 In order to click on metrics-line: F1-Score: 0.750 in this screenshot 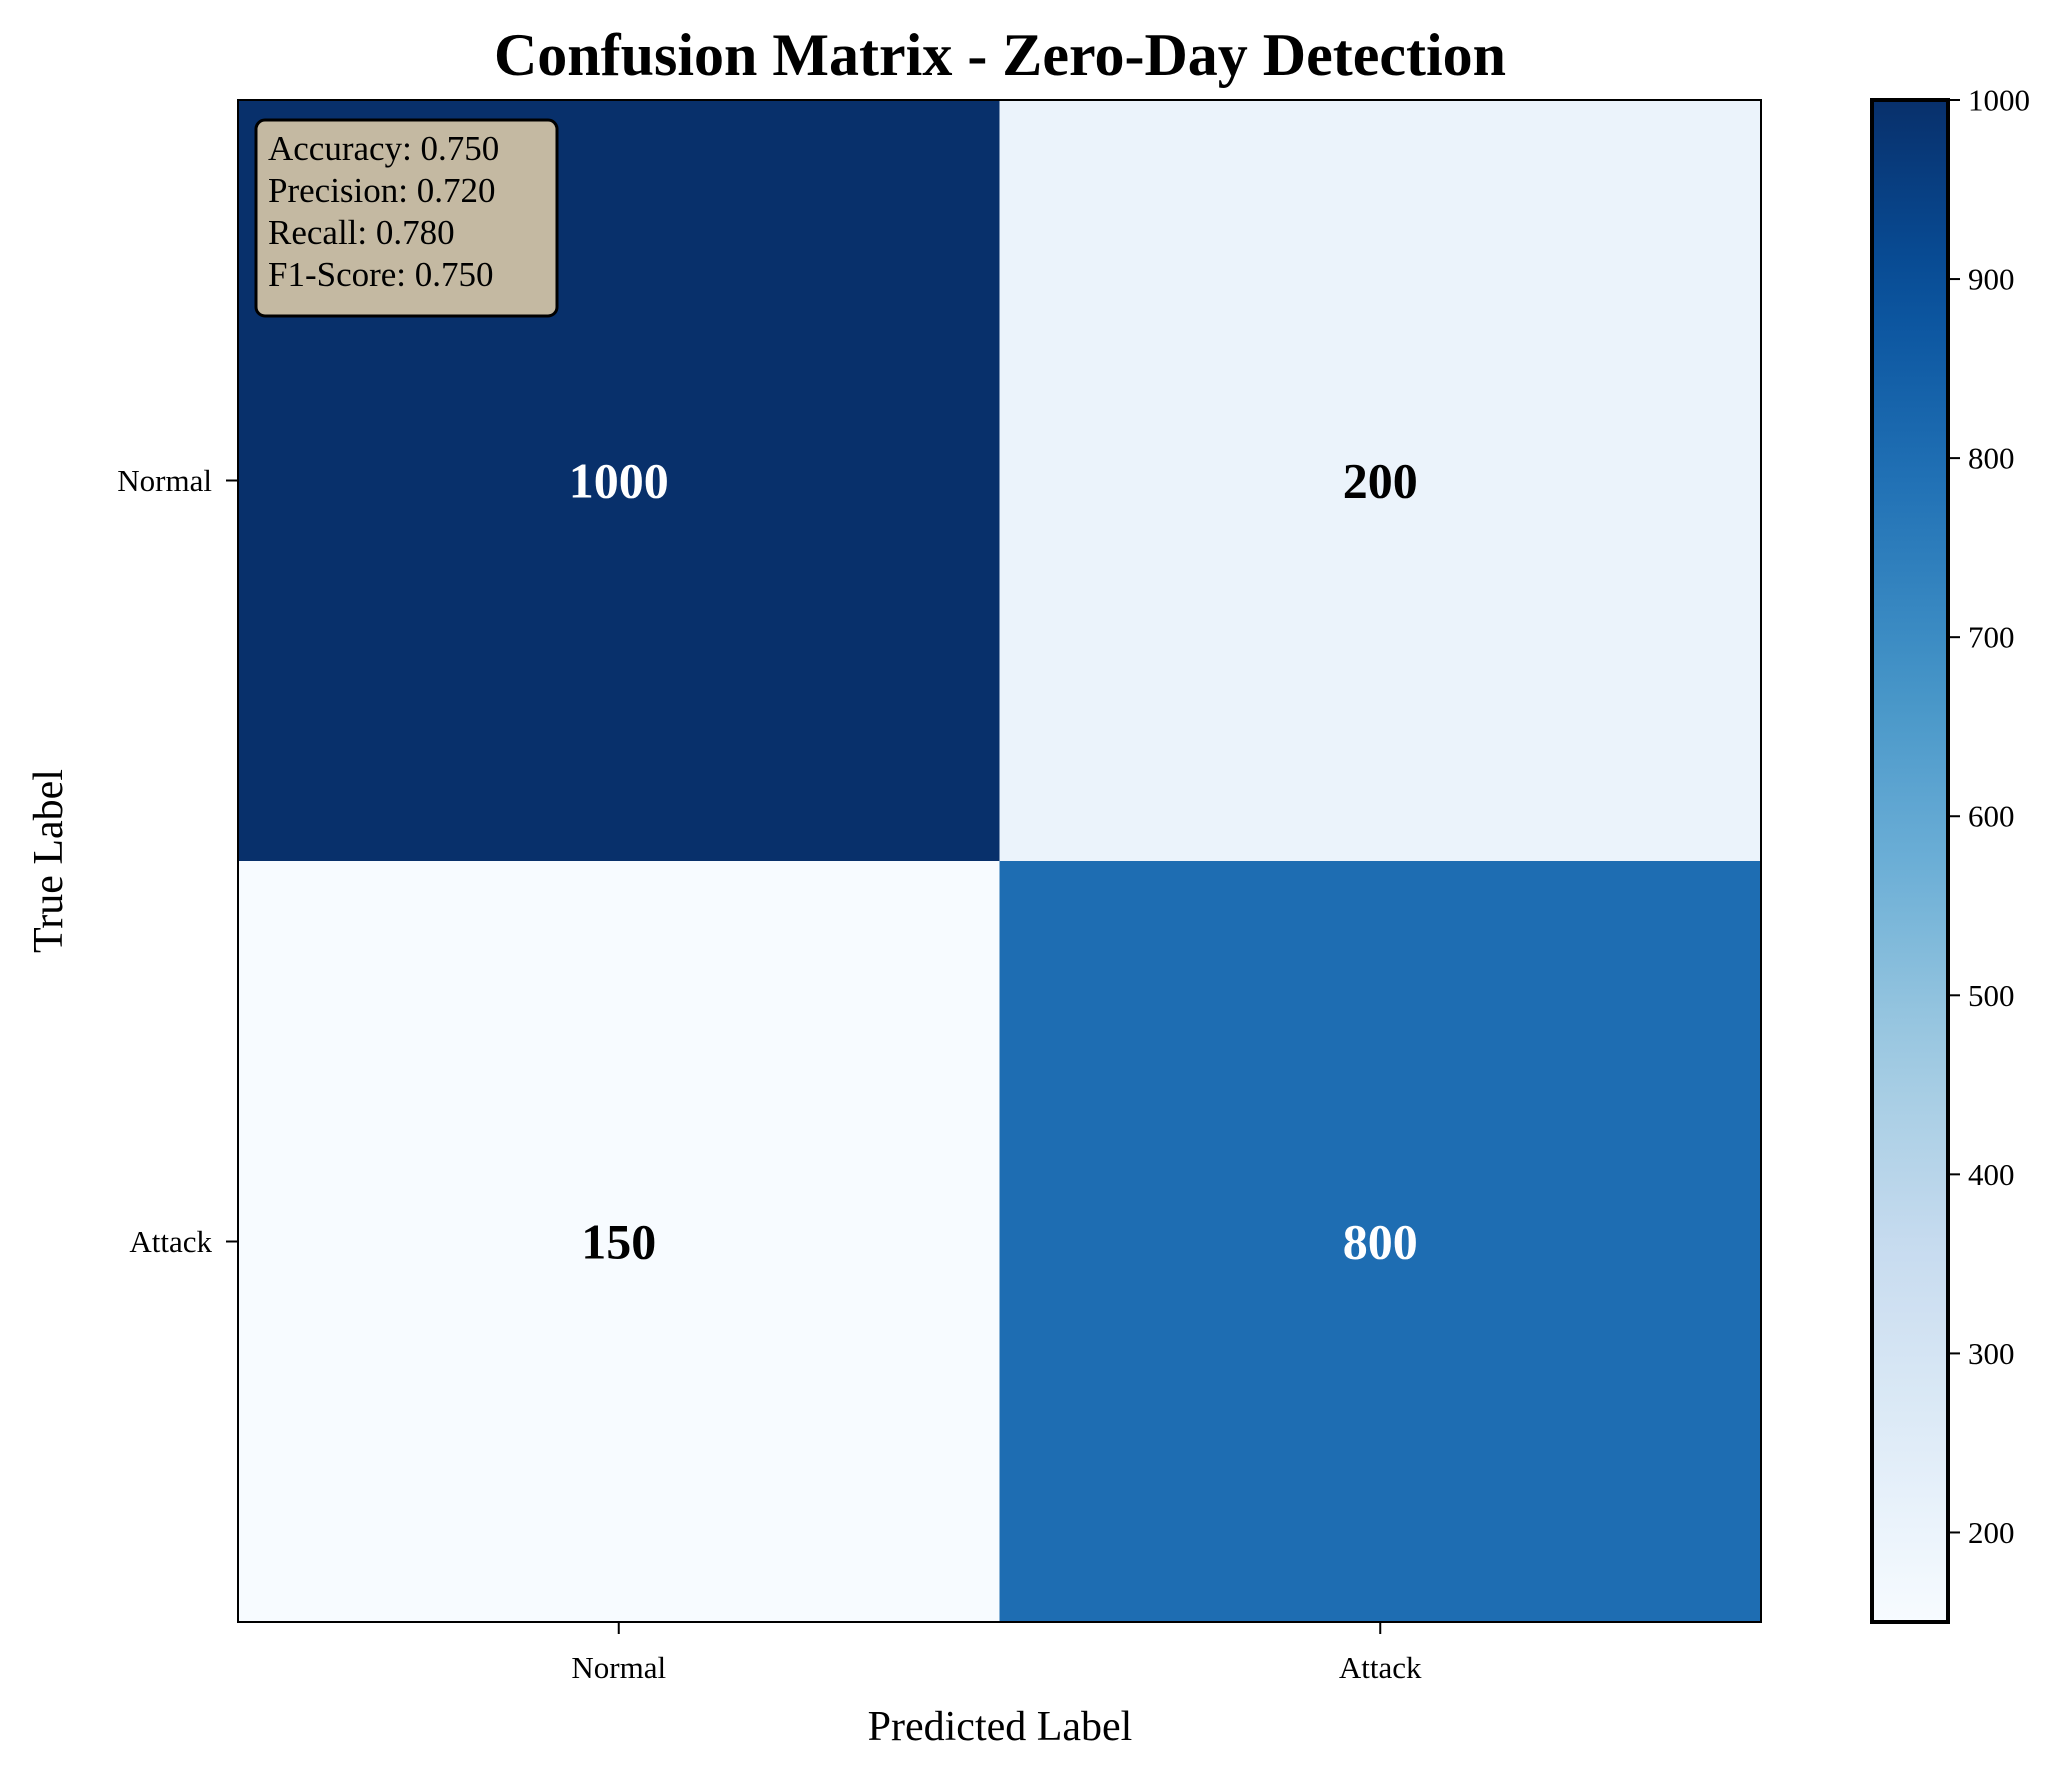, I will do `click(381, 274)`.